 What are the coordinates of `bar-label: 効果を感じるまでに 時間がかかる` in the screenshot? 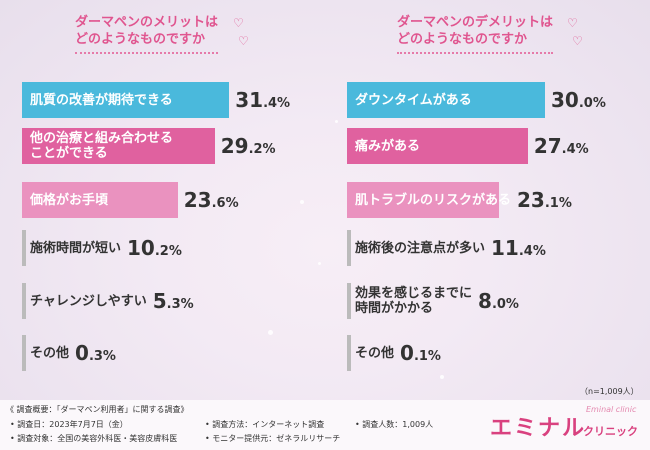 It's located at (413, 301).